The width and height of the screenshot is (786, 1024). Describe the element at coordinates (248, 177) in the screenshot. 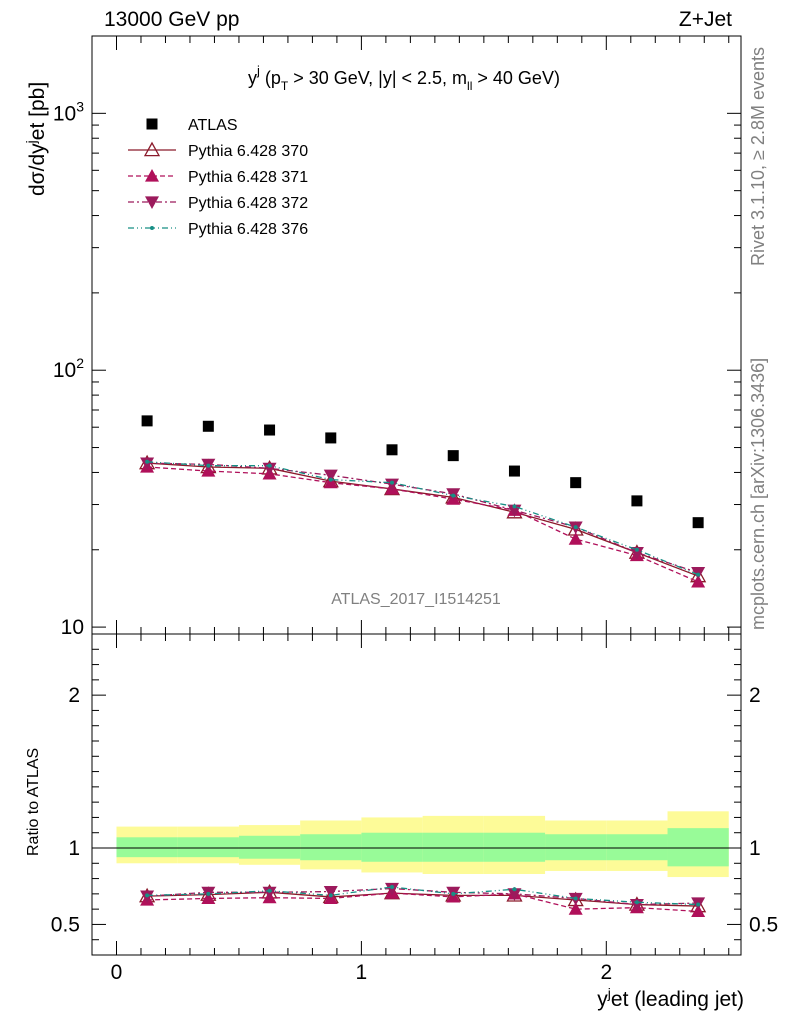

I see `legend-label: Pythia 6.428 371` at that location.